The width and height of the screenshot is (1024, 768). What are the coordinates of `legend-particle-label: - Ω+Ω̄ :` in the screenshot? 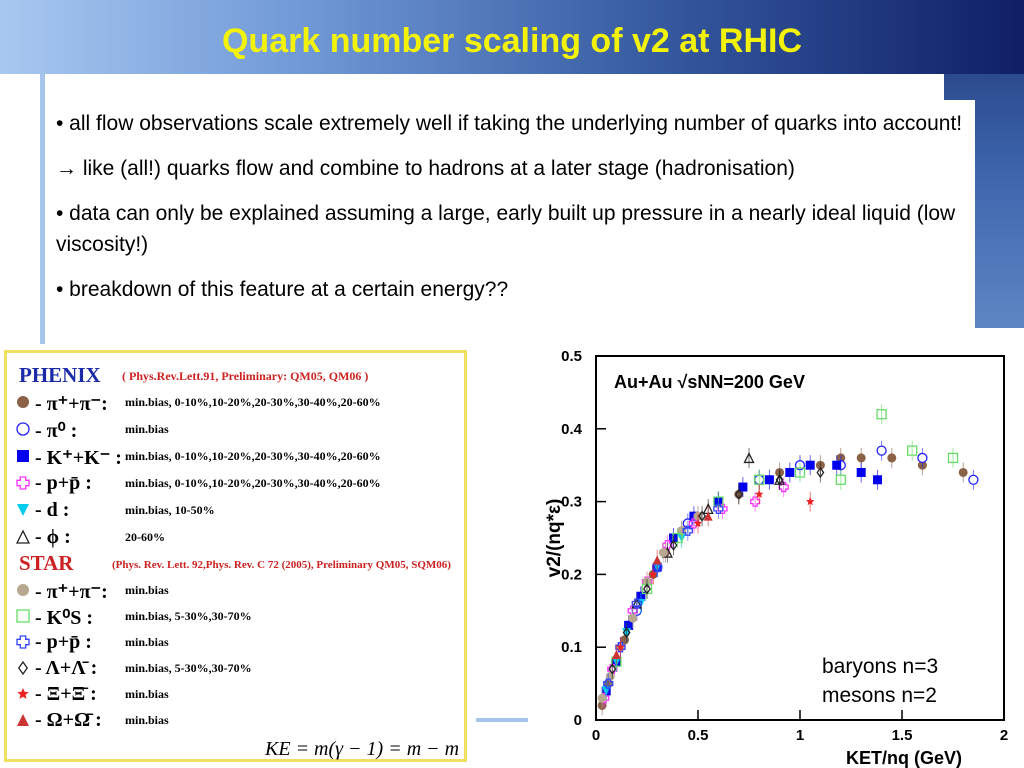 It's located at (68, 720).